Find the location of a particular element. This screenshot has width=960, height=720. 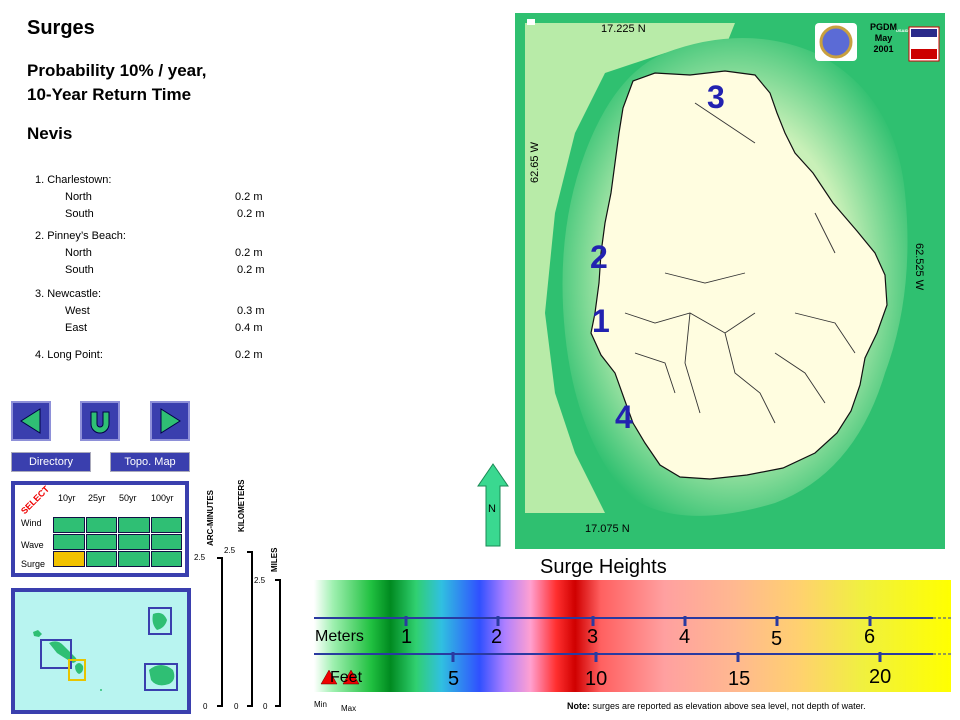

location-name: 4. Long Point: is located at coordinates (69, 355).